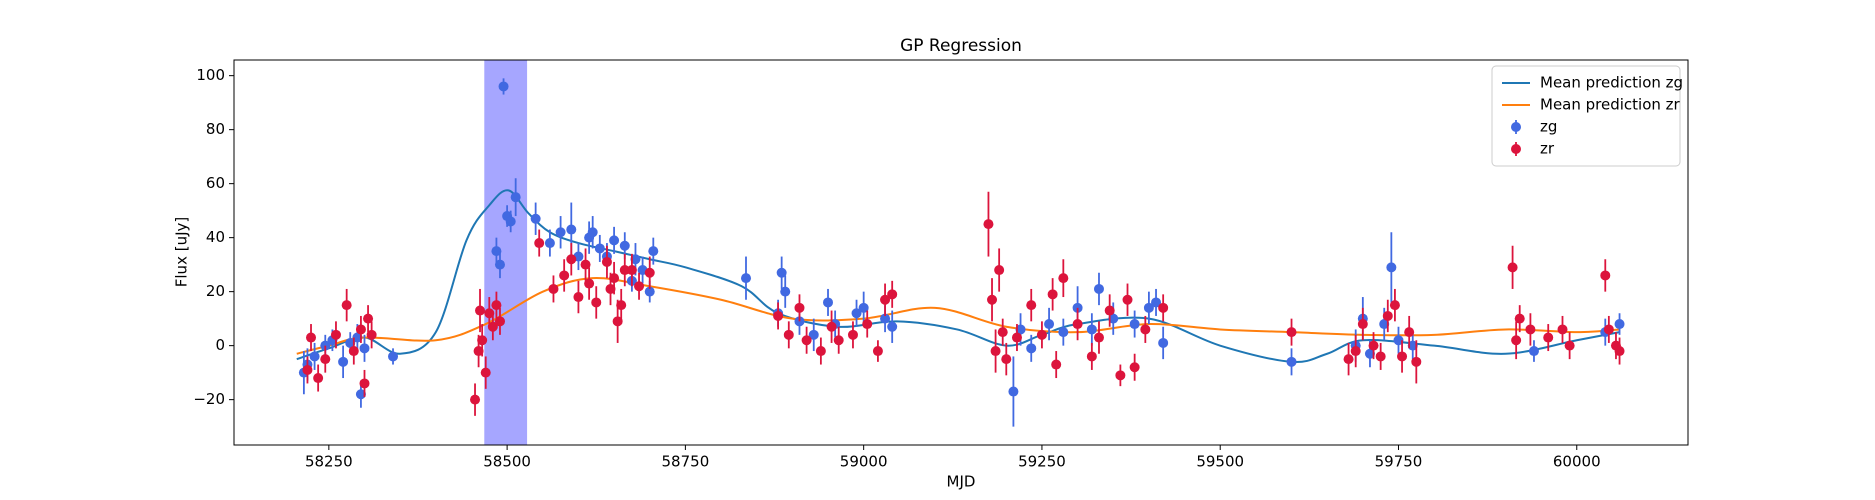 The image size is (1875, 500). What do you see at coordinates (1577, 462) in the screenshot?
I see `x-tick-label: 60000` at bounding box center [1577, 462].